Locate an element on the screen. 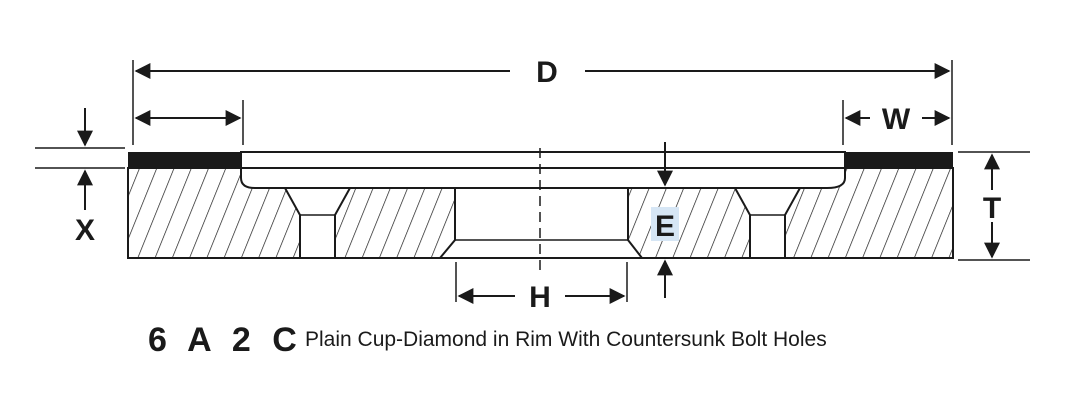  wheel-code: 6 A 2 C is located at coordinates (225, 340).